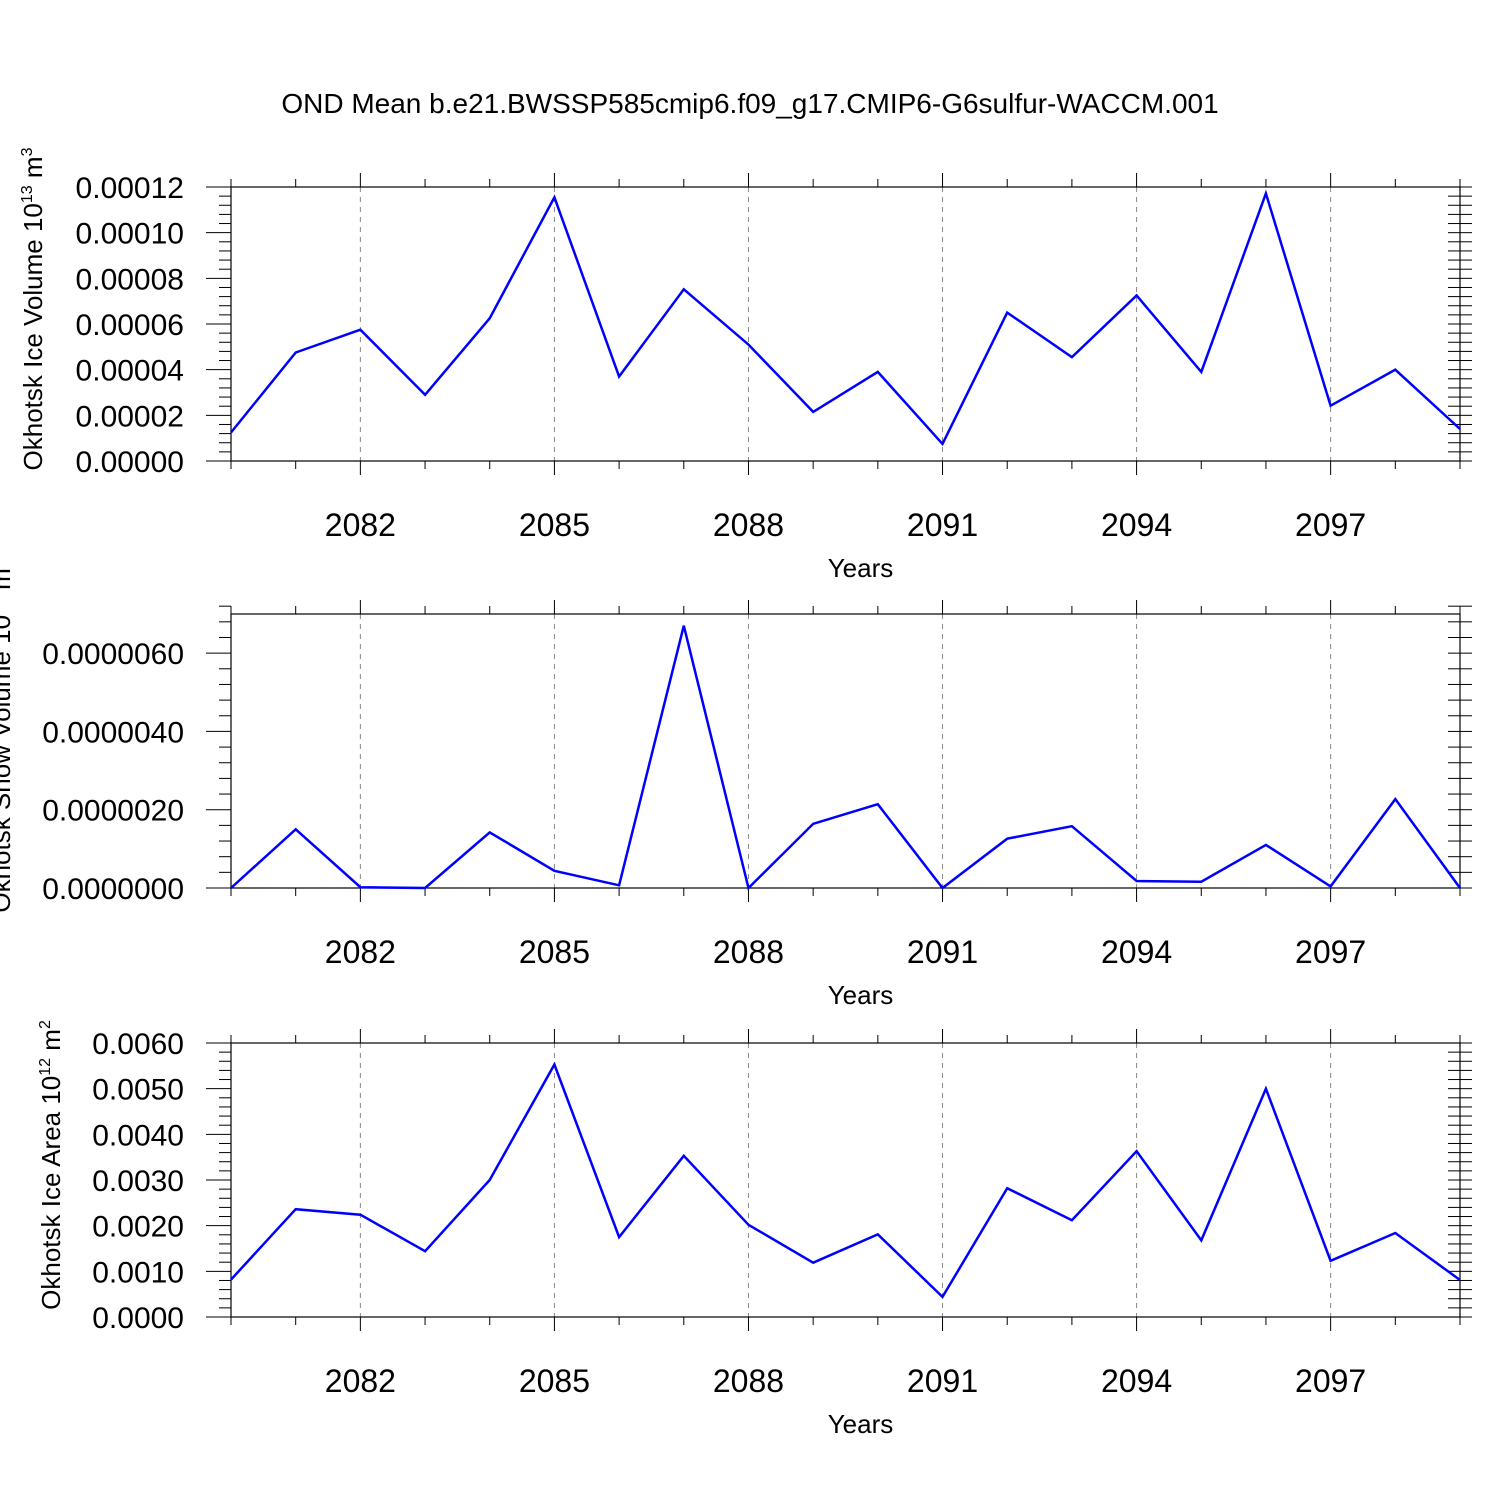 Image resolution: width=1500 pixels, height=1500 pixels. What do you see at coordinates (138, 1227) in the screenshot?
I see `y-tick-label: 0.0020` at bounding box center [138, 1227].